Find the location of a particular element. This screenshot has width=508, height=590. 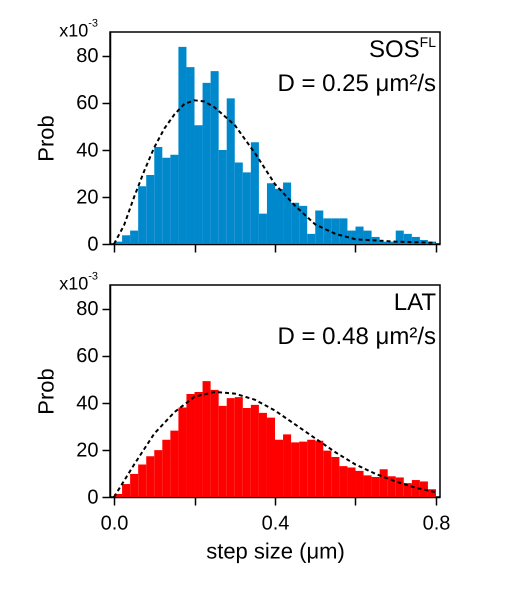

annotation: D = 0.48 μm²/s is located at coordinates (356, 336).